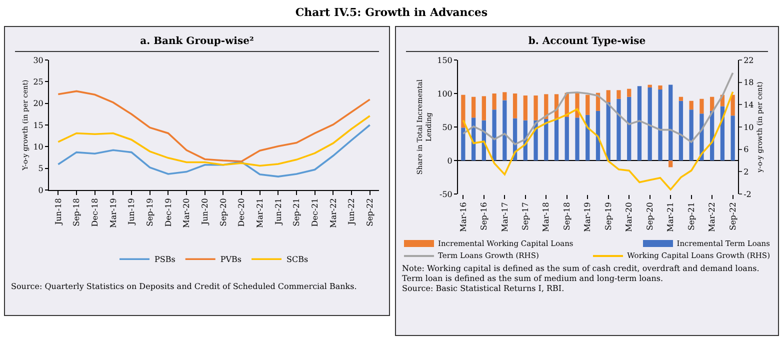 This screenshot has width=783, height=340. What do you see at coordinates (749, 60) in the screenshot?
I see `y2-tick-label: 22` at bounding box center [749, 60].